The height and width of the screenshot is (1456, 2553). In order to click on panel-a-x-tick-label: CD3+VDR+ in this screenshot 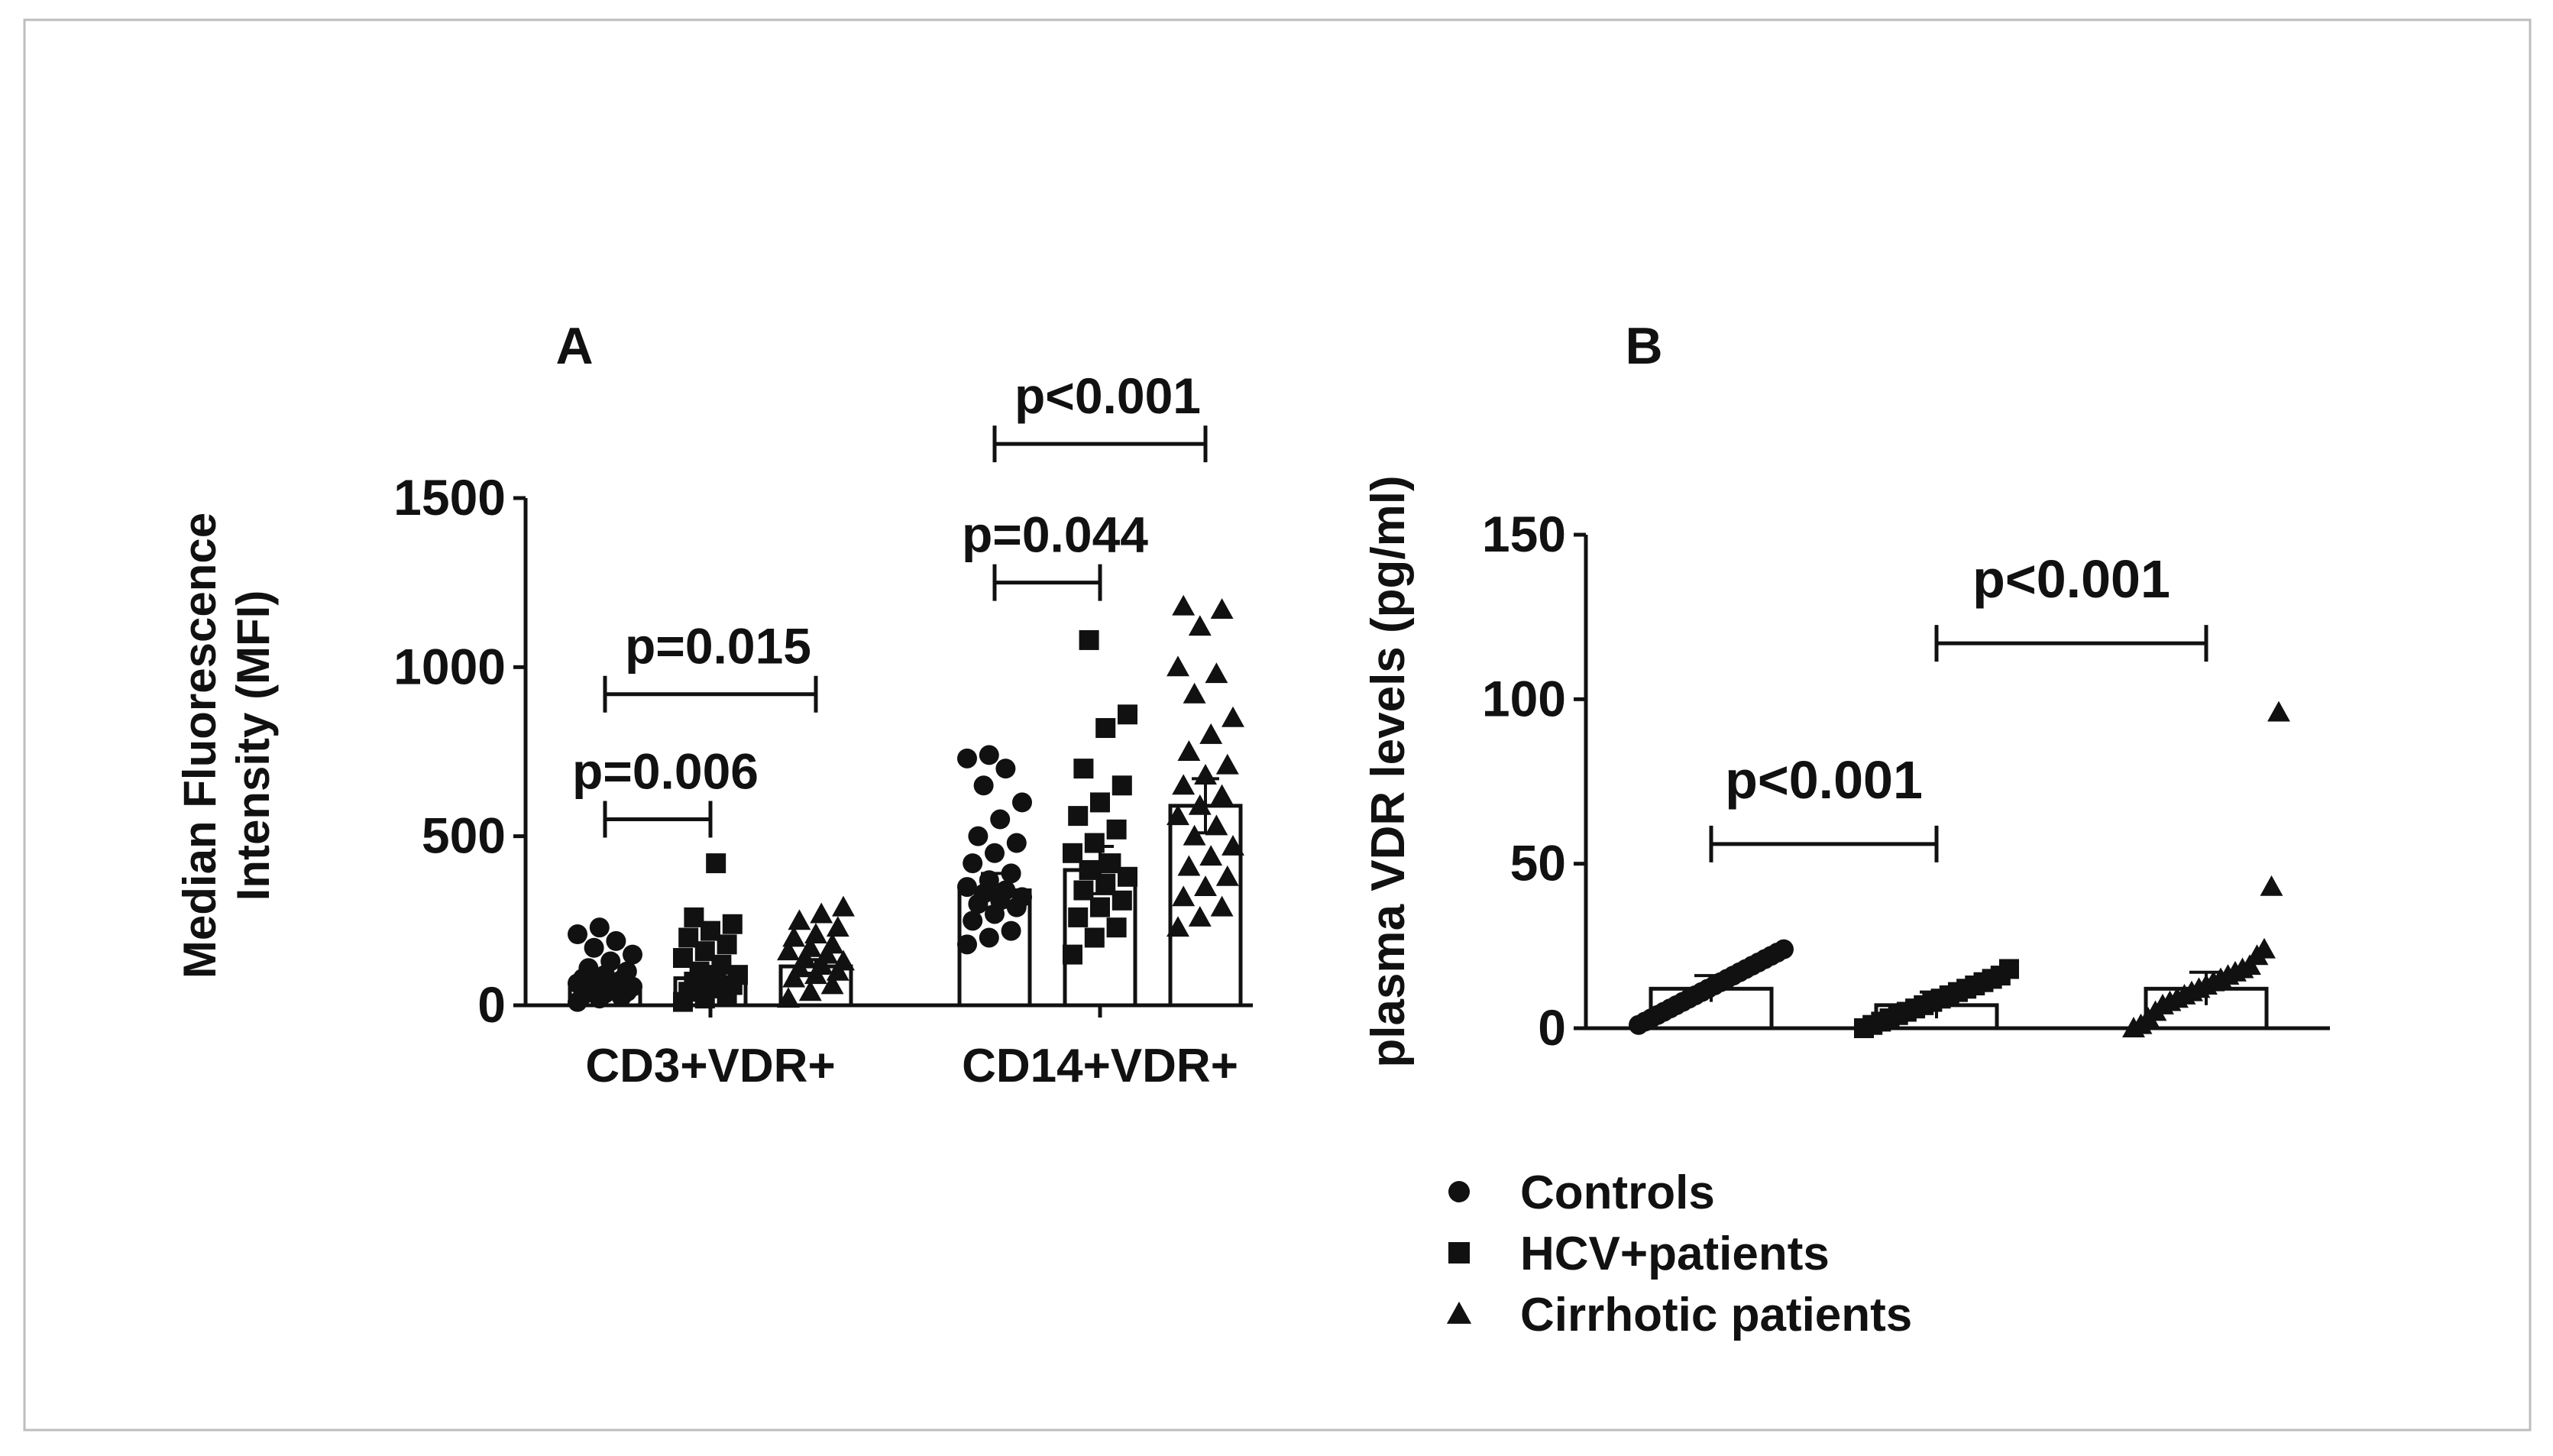, I will do `click(710, 1066)`.